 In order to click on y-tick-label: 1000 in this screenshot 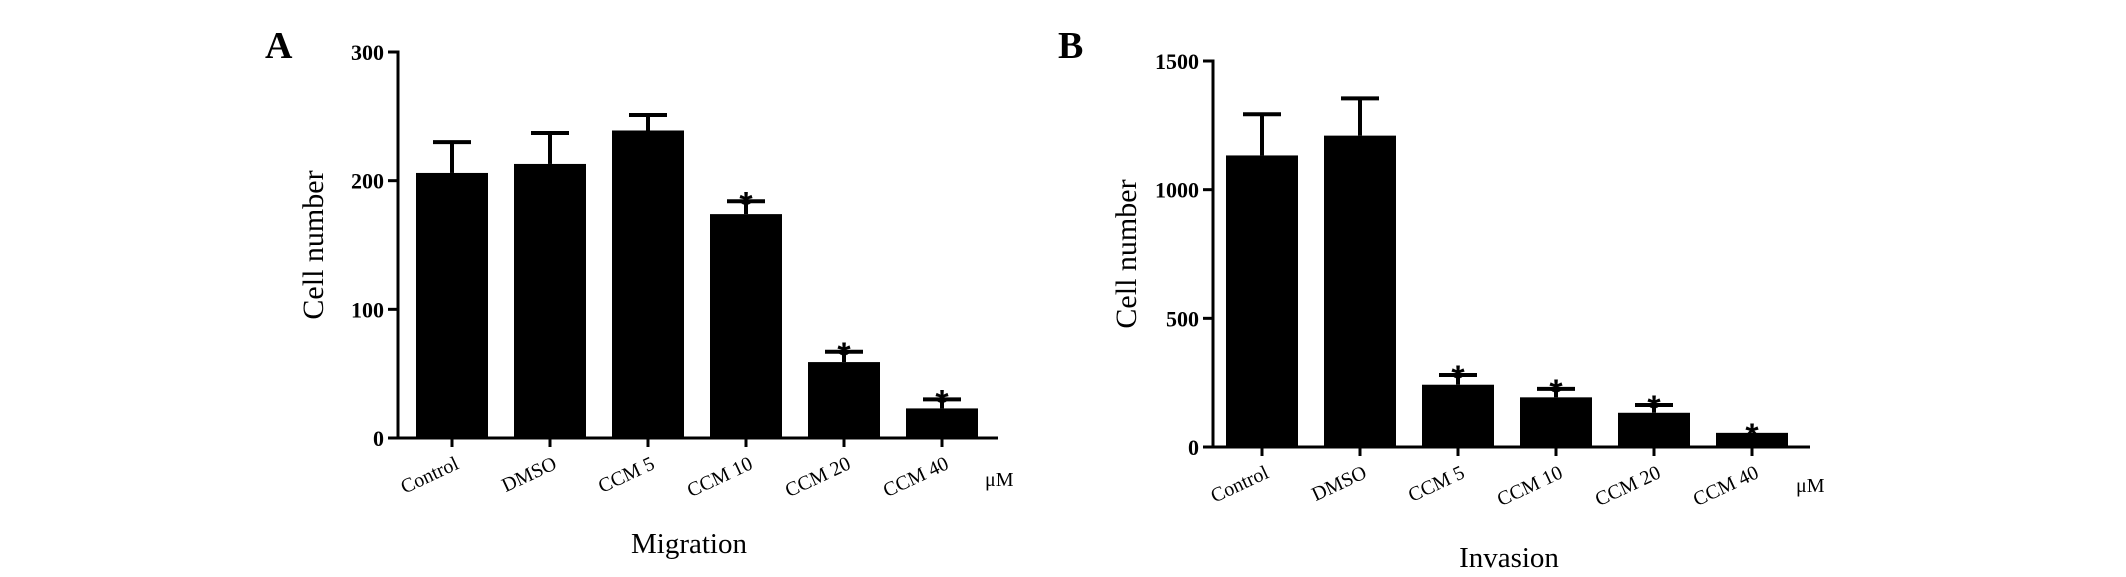, I will do `click(1177, 190)`.